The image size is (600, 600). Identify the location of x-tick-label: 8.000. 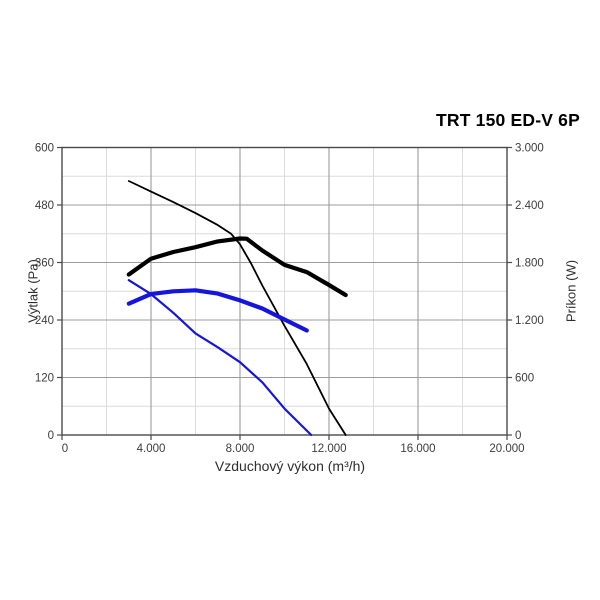
(240, 449).